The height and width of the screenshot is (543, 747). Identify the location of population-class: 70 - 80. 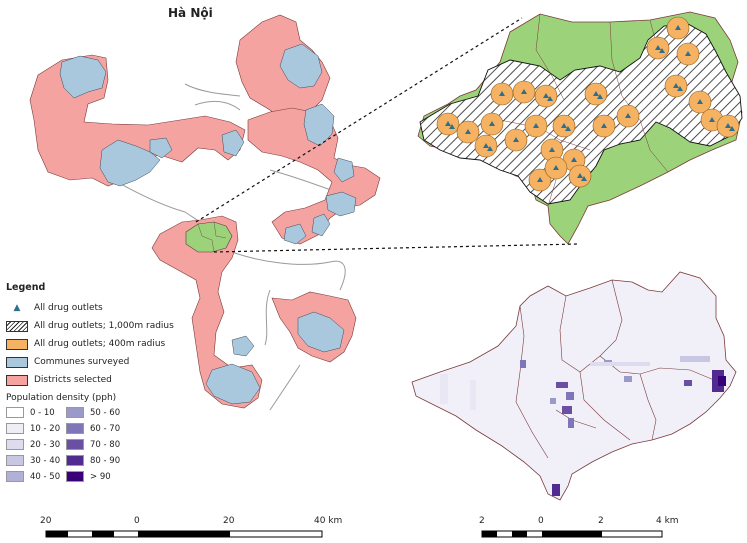
(96, 444).